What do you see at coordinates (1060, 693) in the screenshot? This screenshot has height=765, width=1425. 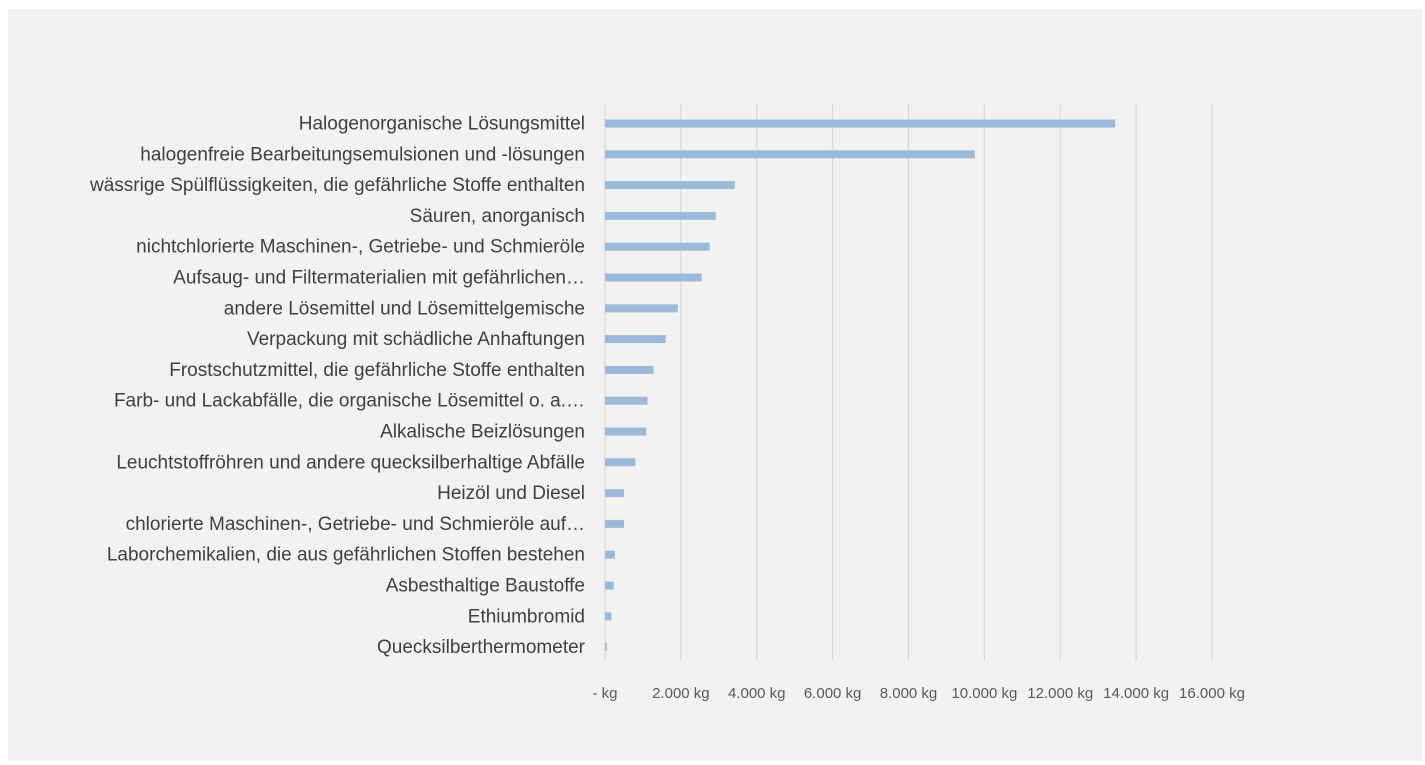 I see `x-tick-label: 12.000 kg` at bounding box center [1060, 693].